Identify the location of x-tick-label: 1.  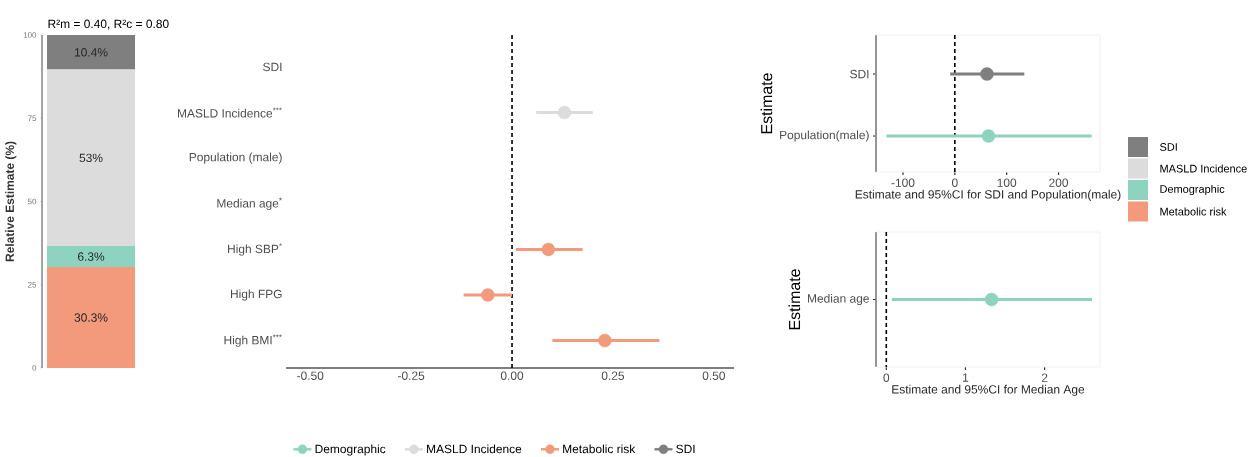
(966, 377).